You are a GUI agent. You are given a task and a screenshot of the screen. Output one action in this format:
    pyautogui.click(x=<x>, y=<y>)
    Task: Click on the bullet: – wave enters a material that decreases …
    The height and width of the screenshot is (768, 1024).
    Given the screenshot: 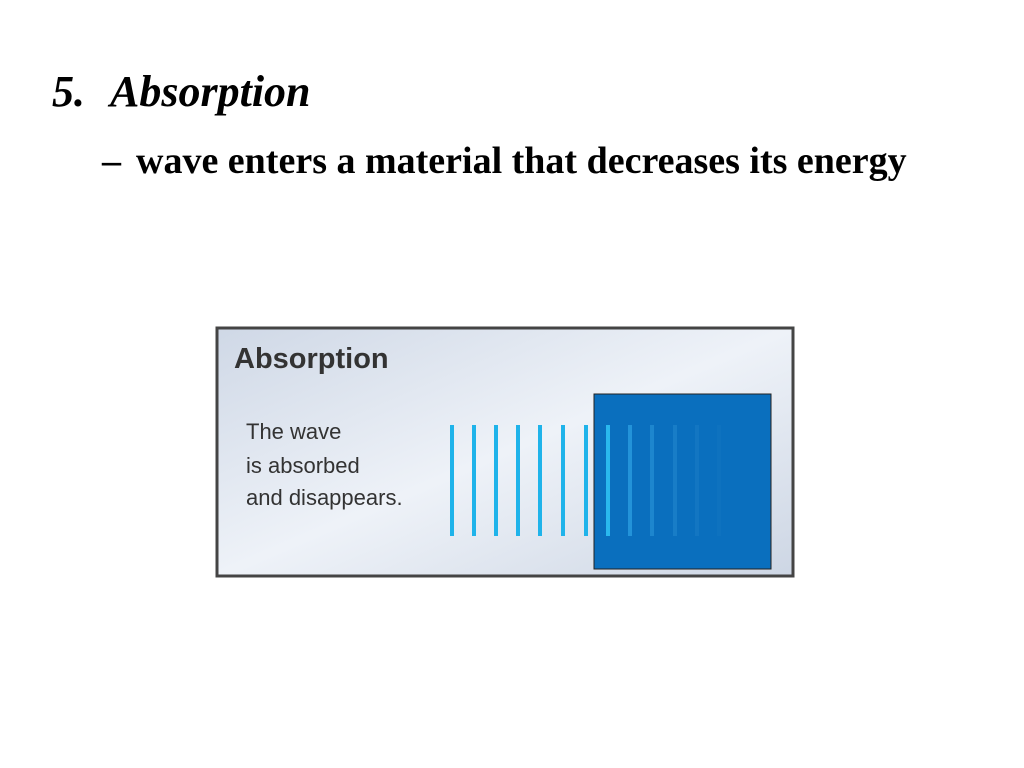 What is the action you would take?
    pyautogui.click(x=522, y=161)
    